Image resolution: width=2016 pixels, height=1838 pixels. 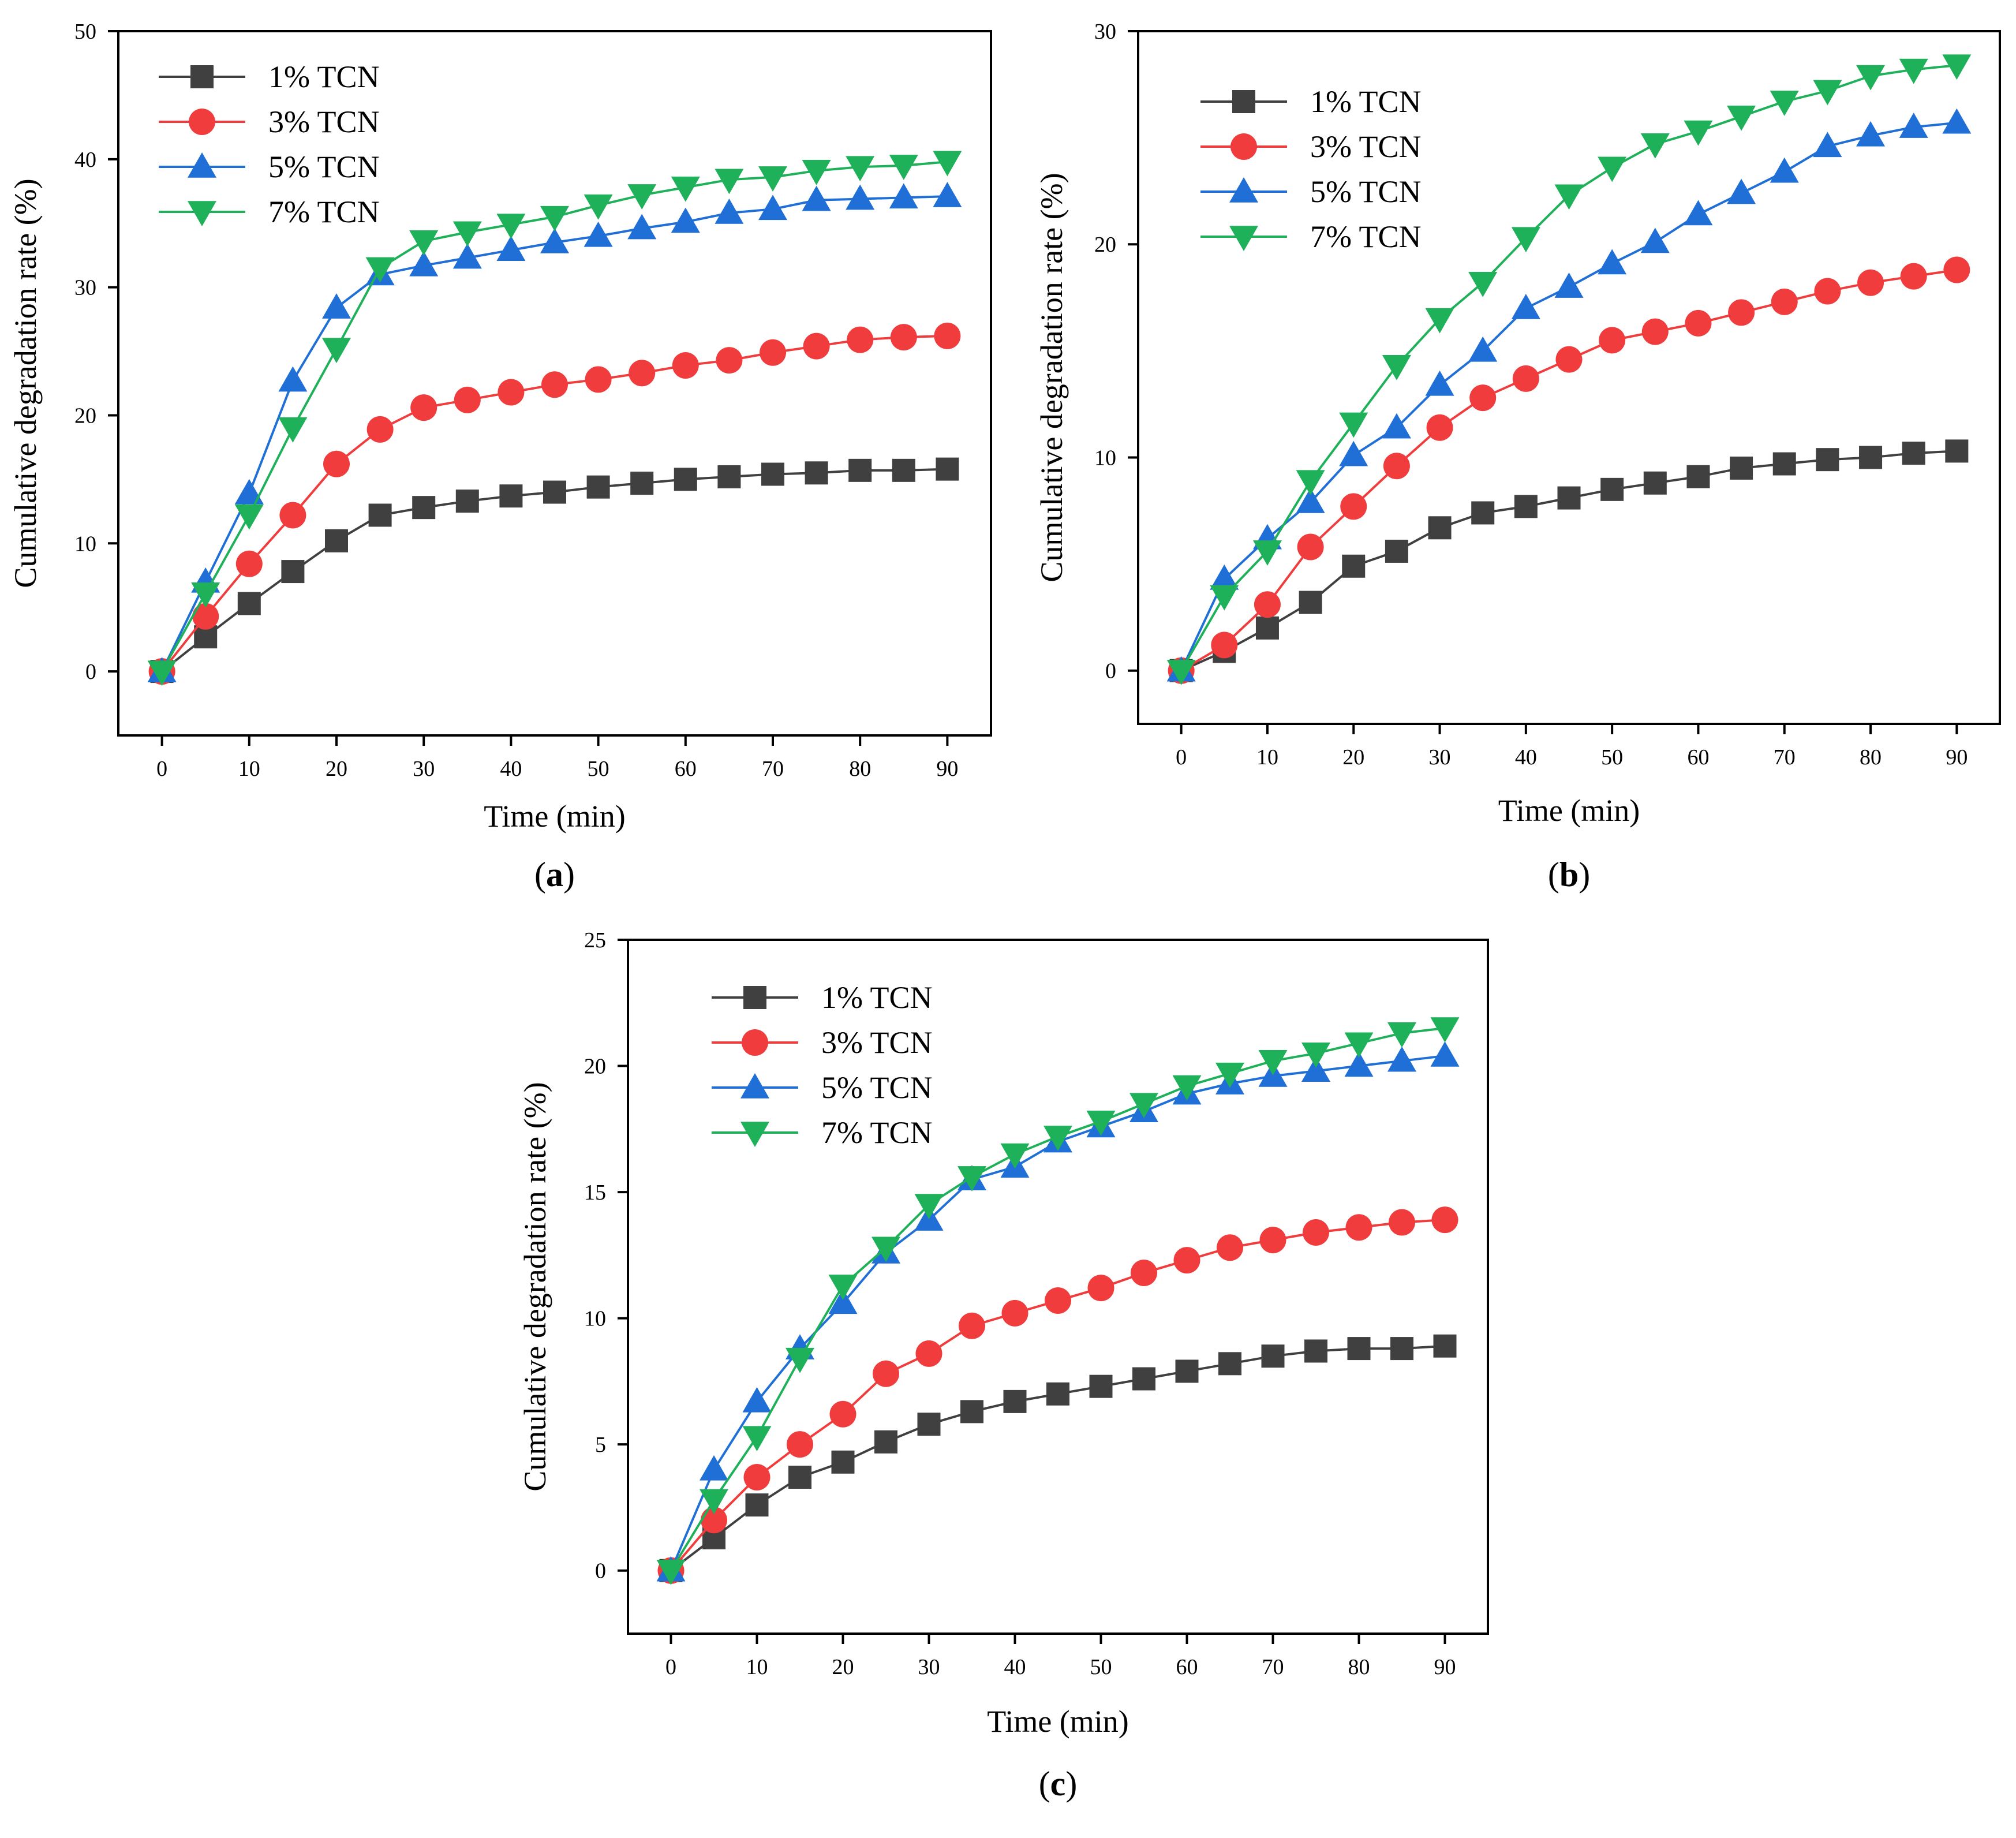 What do you see at coordinates (595, 940) in the screenshot?
I see `y-tick-label: 25` at bounding box center [595, 940].